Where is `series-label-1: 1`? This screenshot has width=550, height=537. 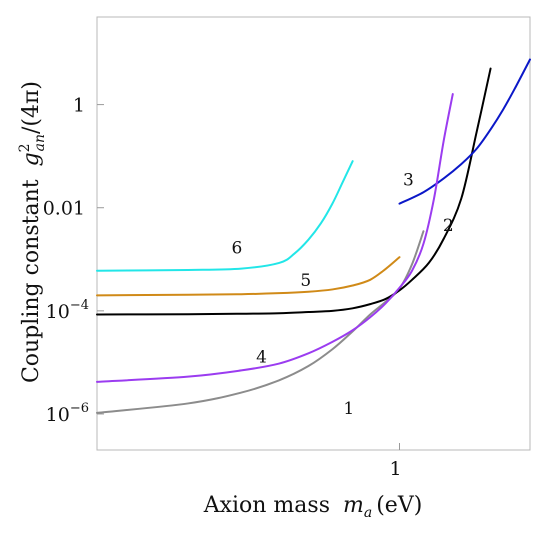 series-label-1: 1 is located at coordinates (348, 409).